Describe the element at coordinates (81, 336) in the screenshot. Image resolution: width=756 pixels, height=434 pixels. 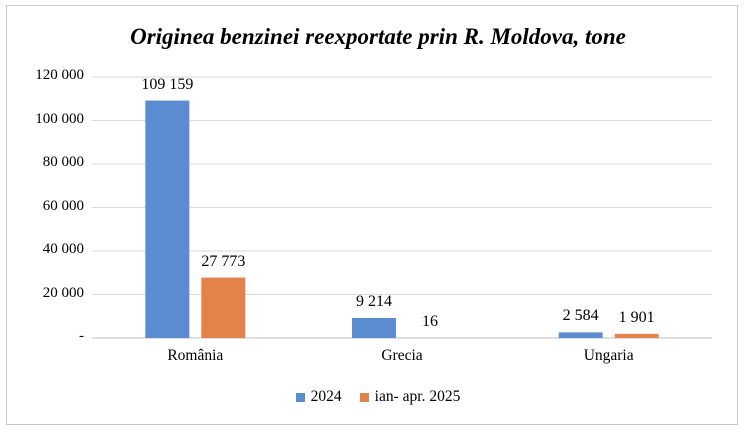
I see `y-tick-label: -` at that location.